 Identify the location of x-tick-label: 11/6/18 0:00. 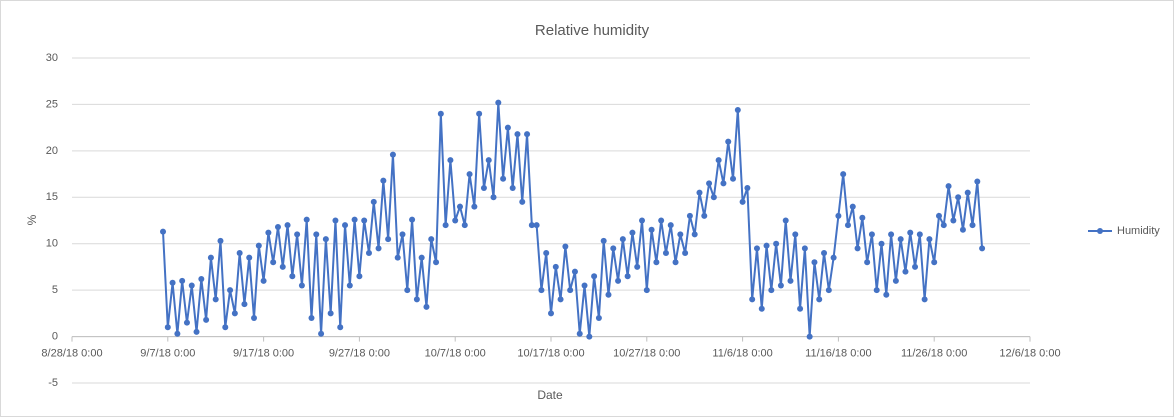
(742, 353).